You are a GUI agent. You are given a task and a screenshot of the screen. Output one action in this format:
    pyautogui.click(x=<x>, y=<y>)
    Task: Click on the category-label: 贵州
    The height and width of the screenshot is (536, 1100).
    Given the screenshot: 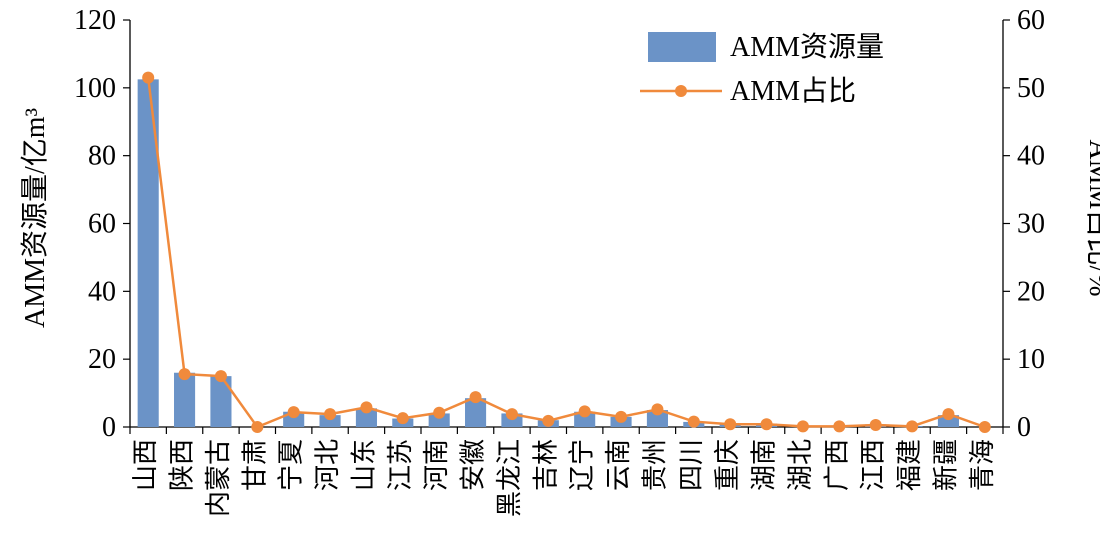 What is the action you would take?
    pyautogui.click(x=654, y=465)
    